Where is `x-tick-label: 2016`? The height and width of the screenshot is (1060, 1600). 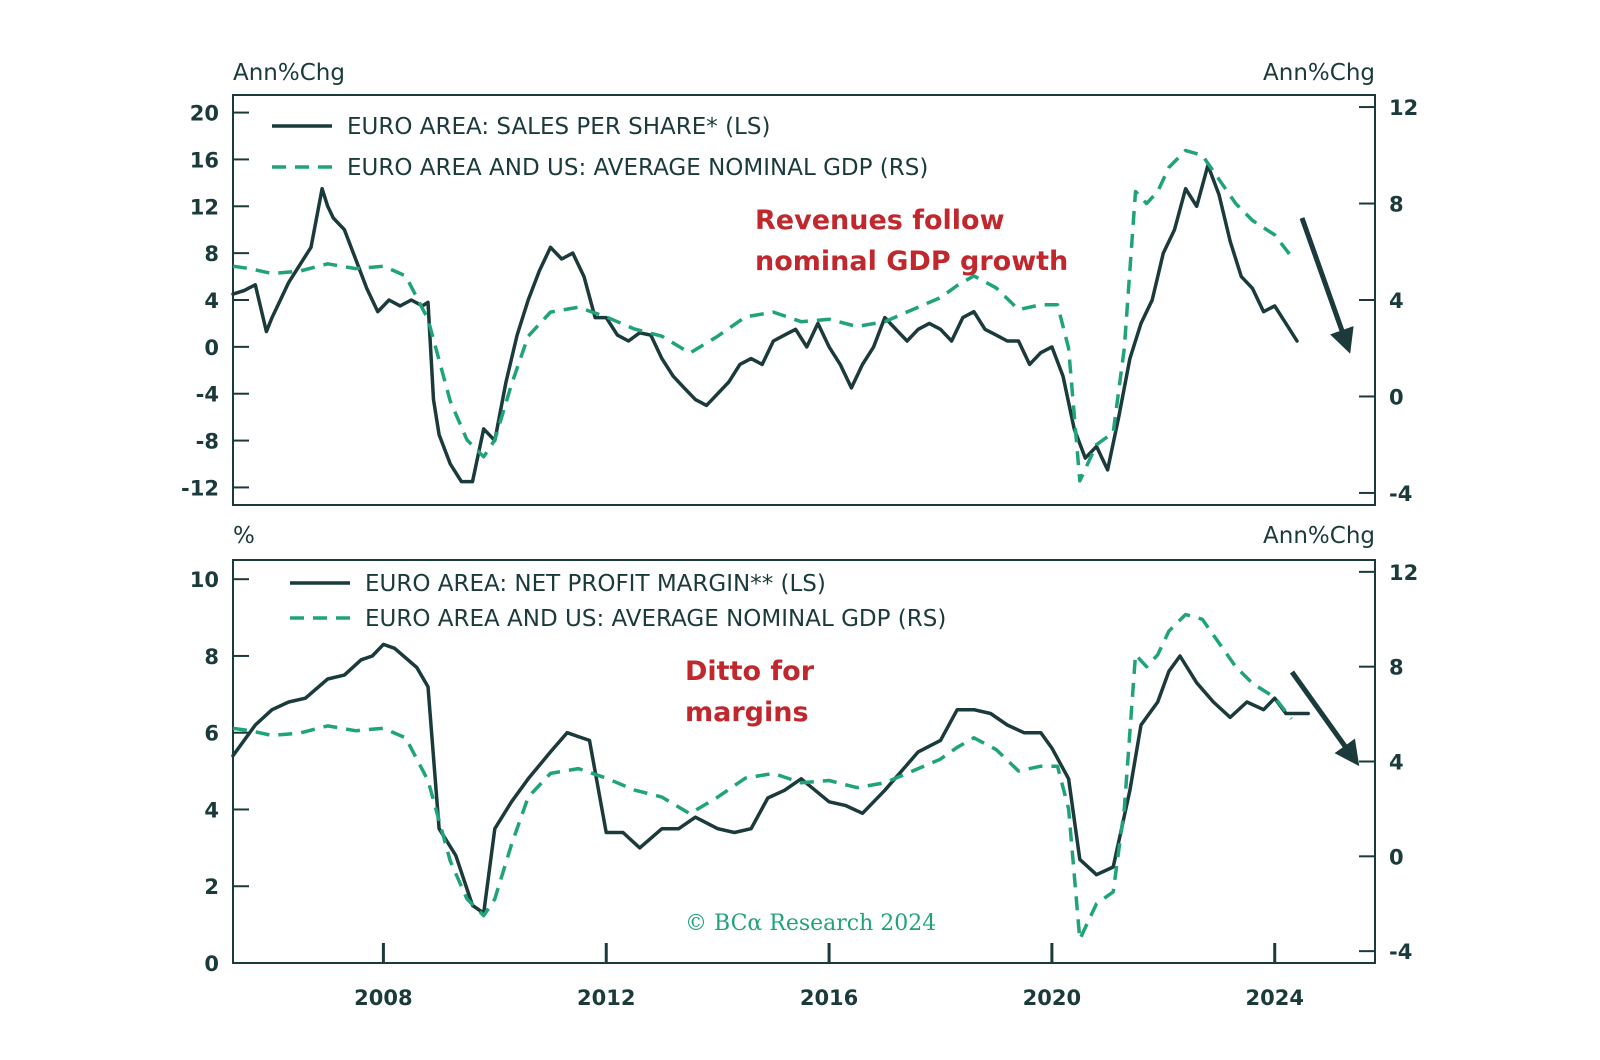
x-tick-label: 2016 is located at coordinates (829, 998).